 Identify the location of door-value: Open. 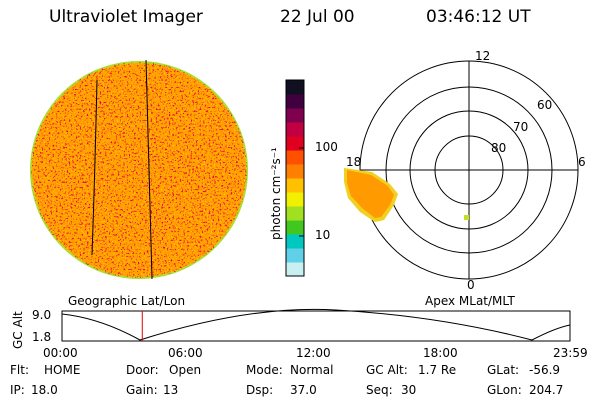
(185, 370).